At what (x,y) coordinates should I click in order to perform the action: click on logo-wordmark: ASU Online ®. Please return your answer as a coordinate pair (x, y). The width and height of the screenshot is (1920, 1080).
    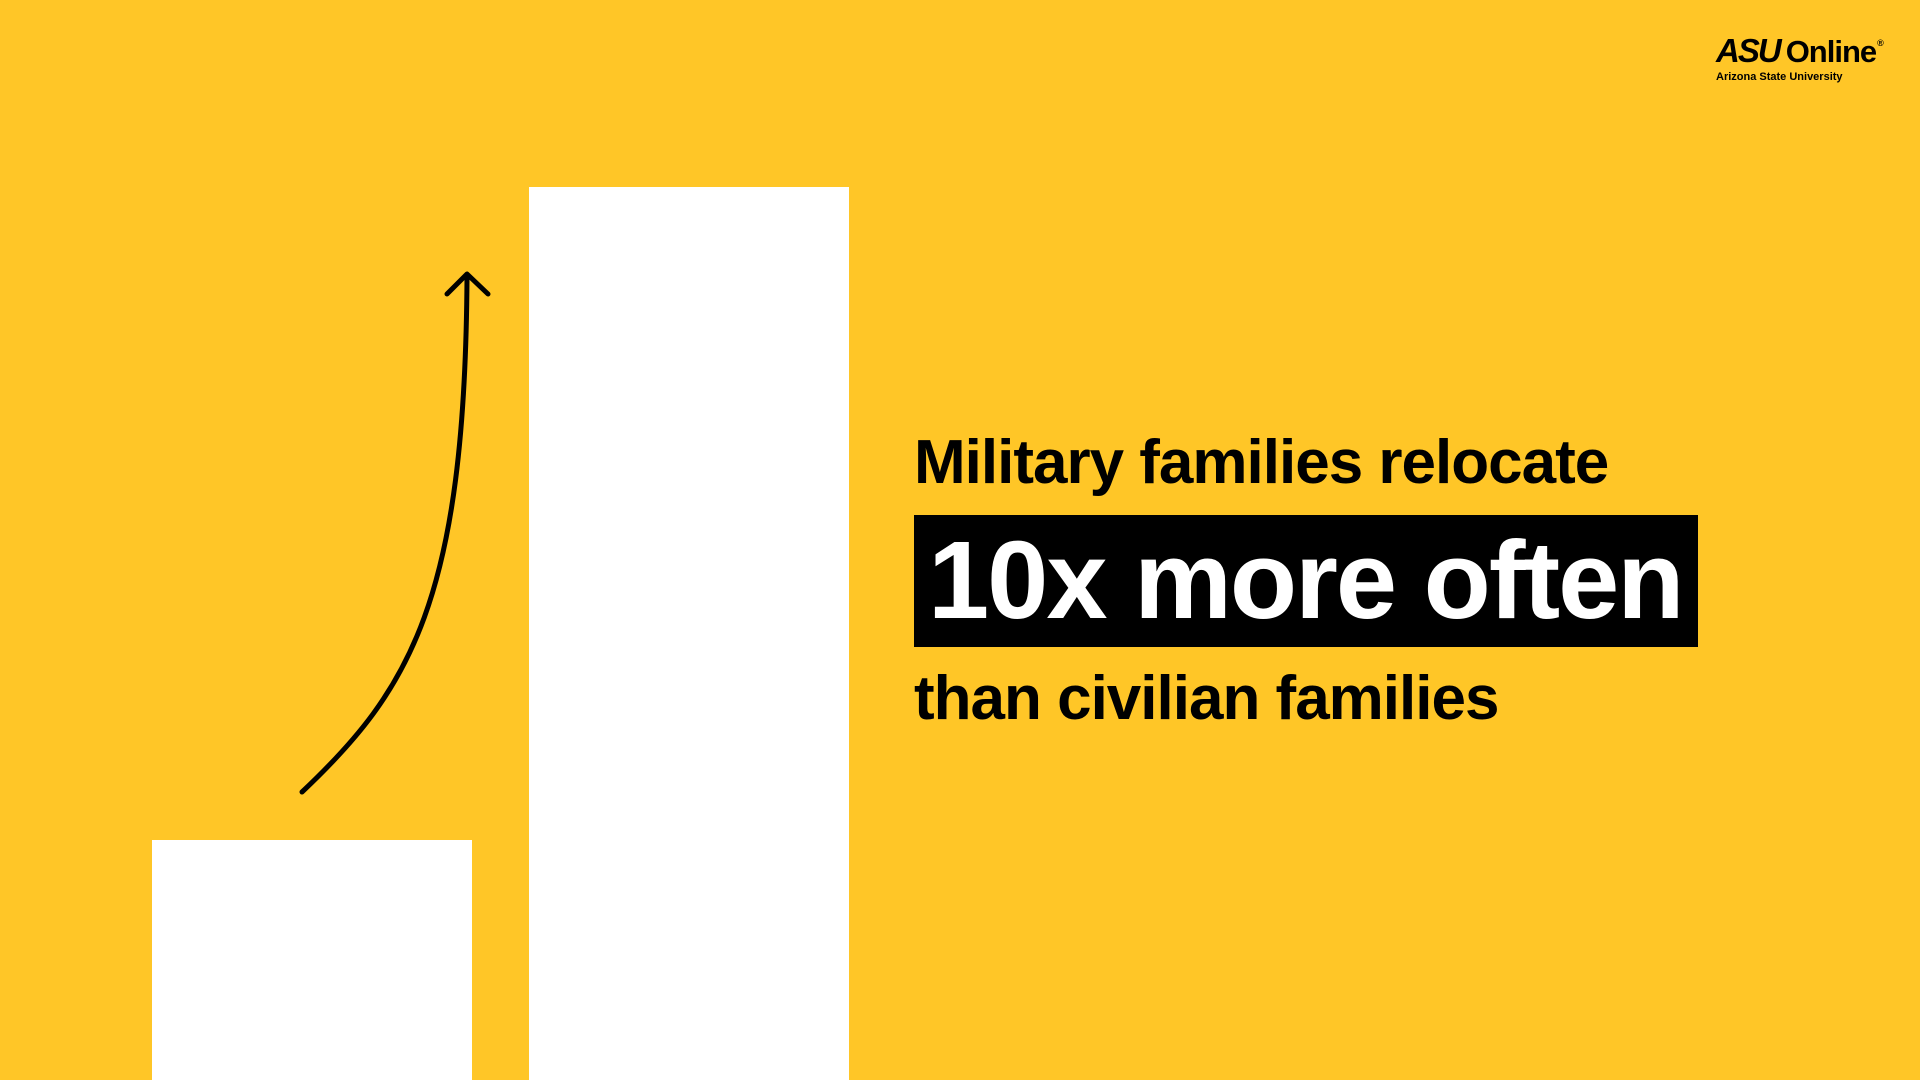
    Looking at the image, I should click on (1806, 50).